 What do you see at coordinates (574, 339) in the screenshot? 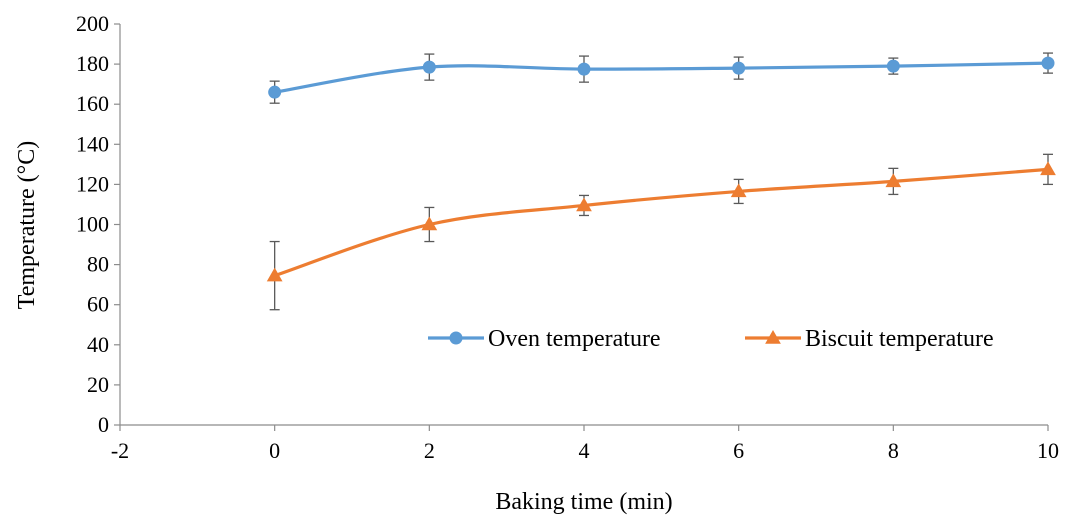
I see `legend-label: Oven temperature` at bounding box center [574, 339].